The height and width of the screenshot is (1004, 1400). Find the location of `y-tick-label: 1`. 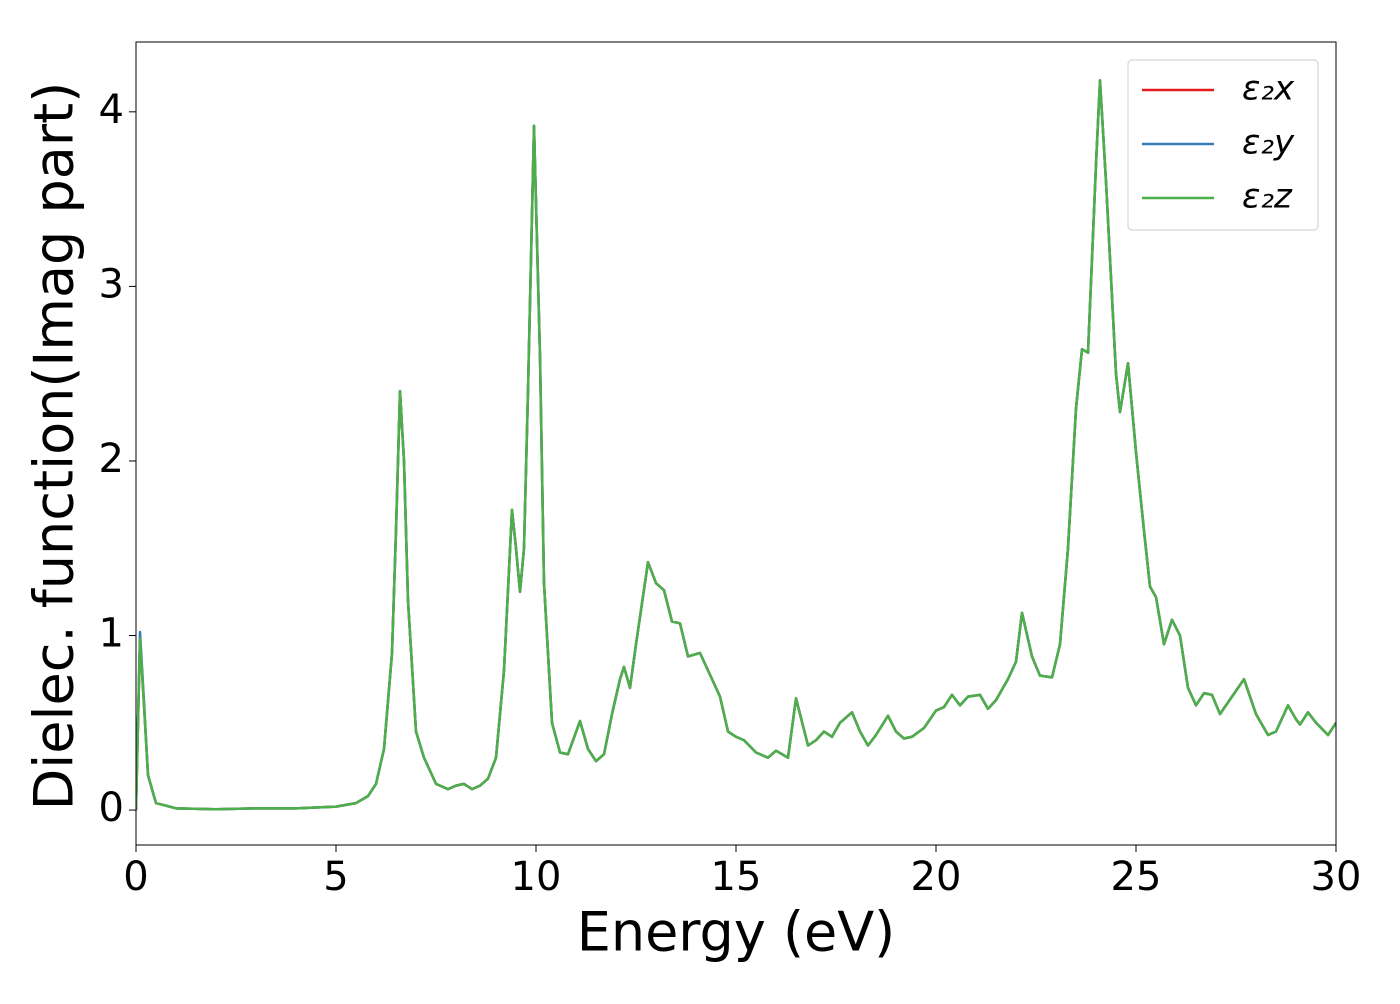

y-tick-label: 1 is located at coordinates (111, 634).